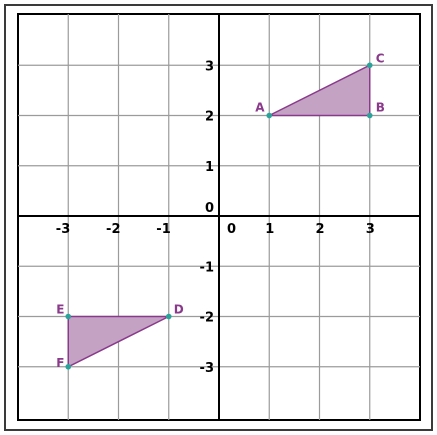  Describe the element at coordinates (369, 115) in the screenshot. I see `vertex-point-b` at that location.